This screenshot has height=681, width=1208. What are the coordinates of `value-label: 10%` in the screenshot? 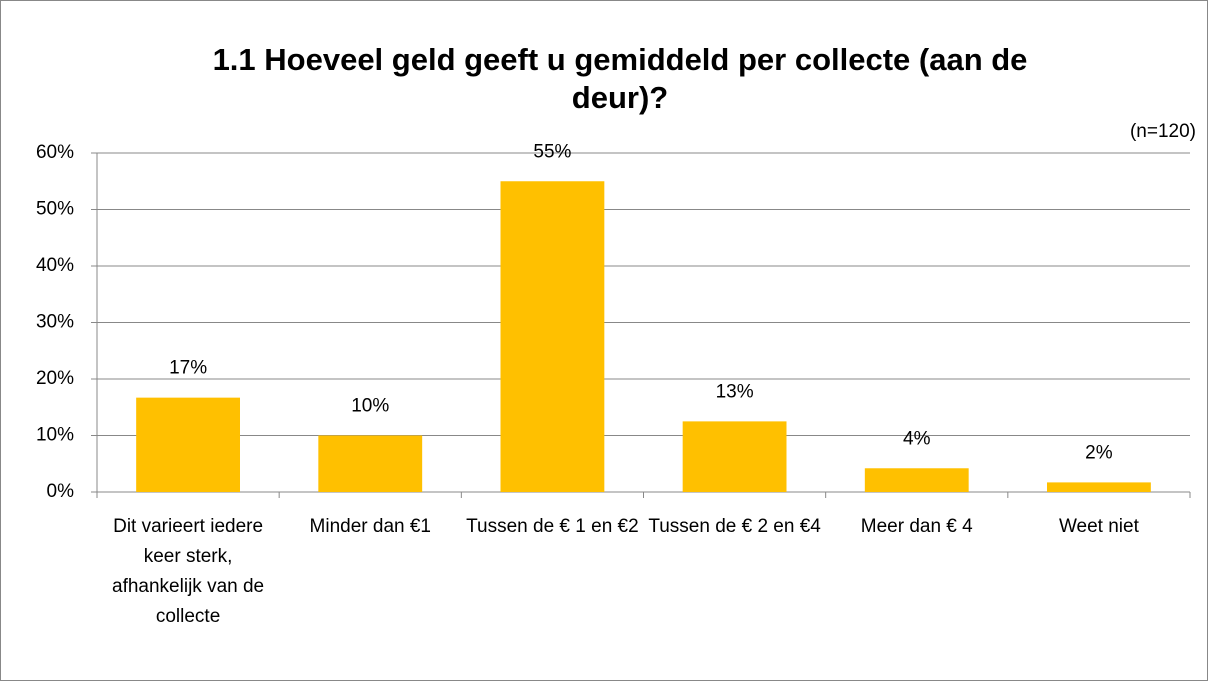 It's located at (370, 406).